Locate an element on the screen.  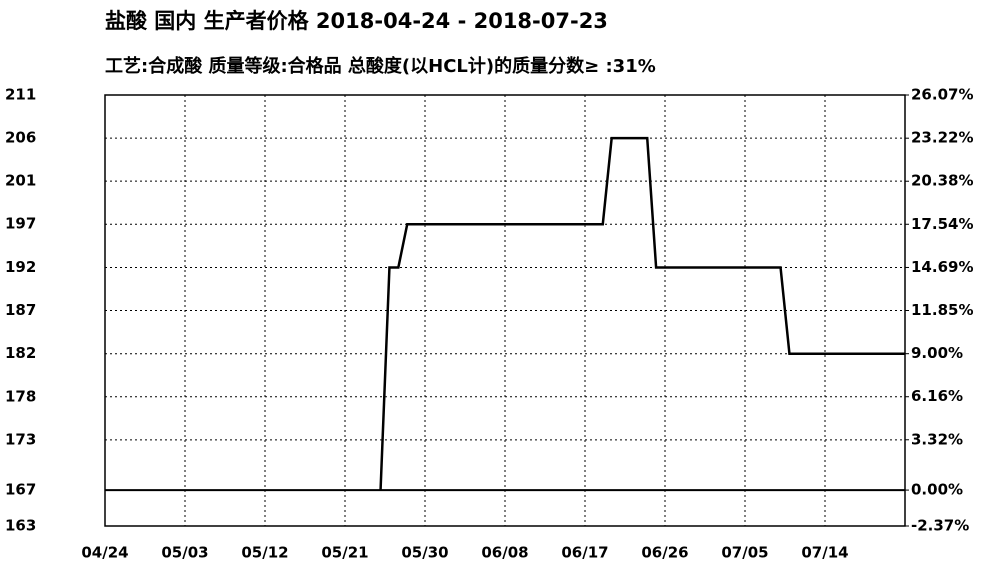
y2-tick-label: -2.37% is located at coordinates (940, 526).